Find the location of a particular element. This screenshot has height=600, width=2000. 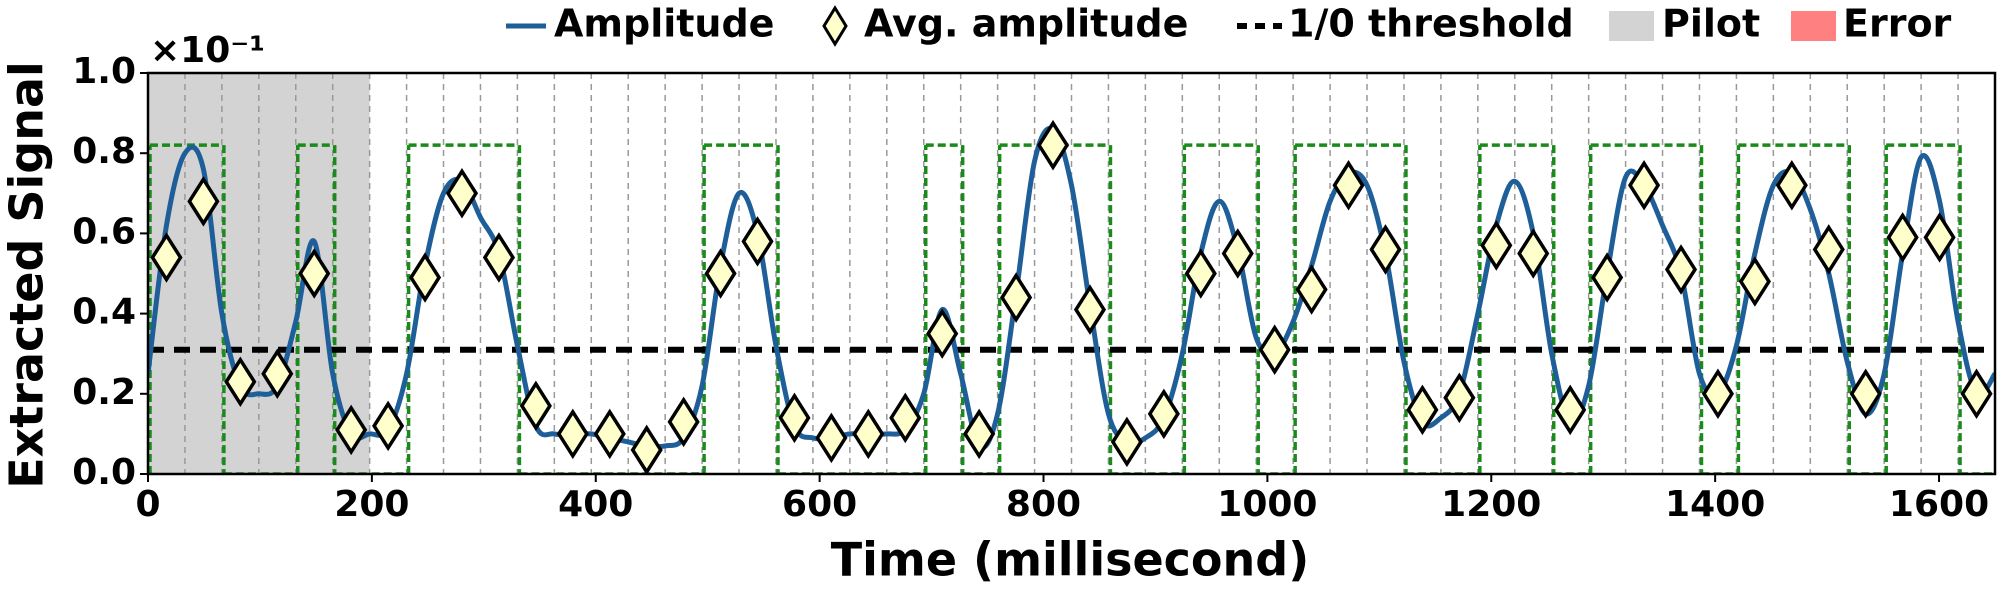

legend-label: Avg. amplitude is located at coordinates (1026, 24).